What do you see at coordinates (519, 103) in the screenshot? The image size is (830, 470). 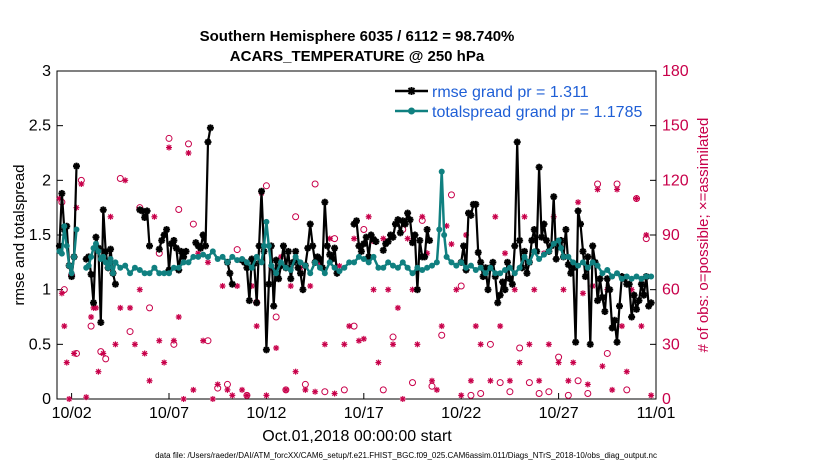 I see `legend-box` at bounding box center [519, 103].